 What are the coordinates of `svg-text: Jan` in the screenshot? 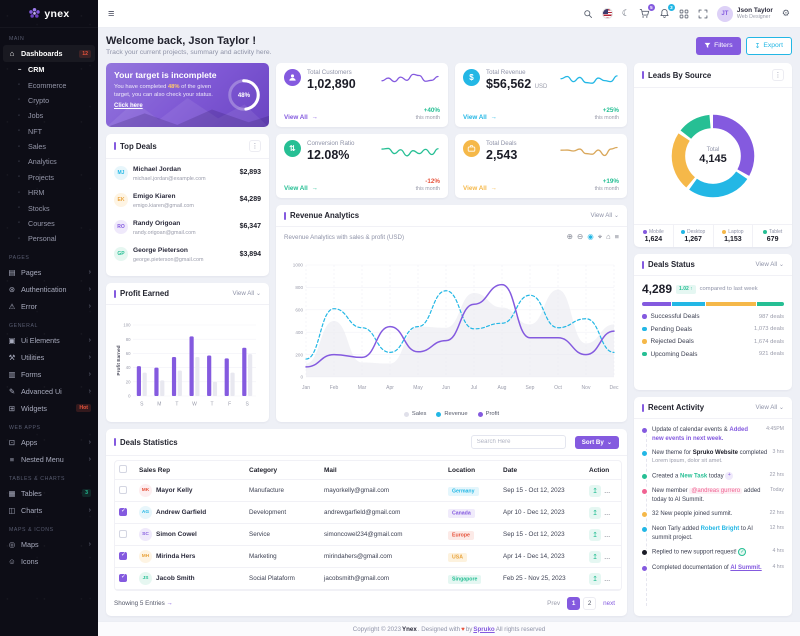 It's located at (305, 388).